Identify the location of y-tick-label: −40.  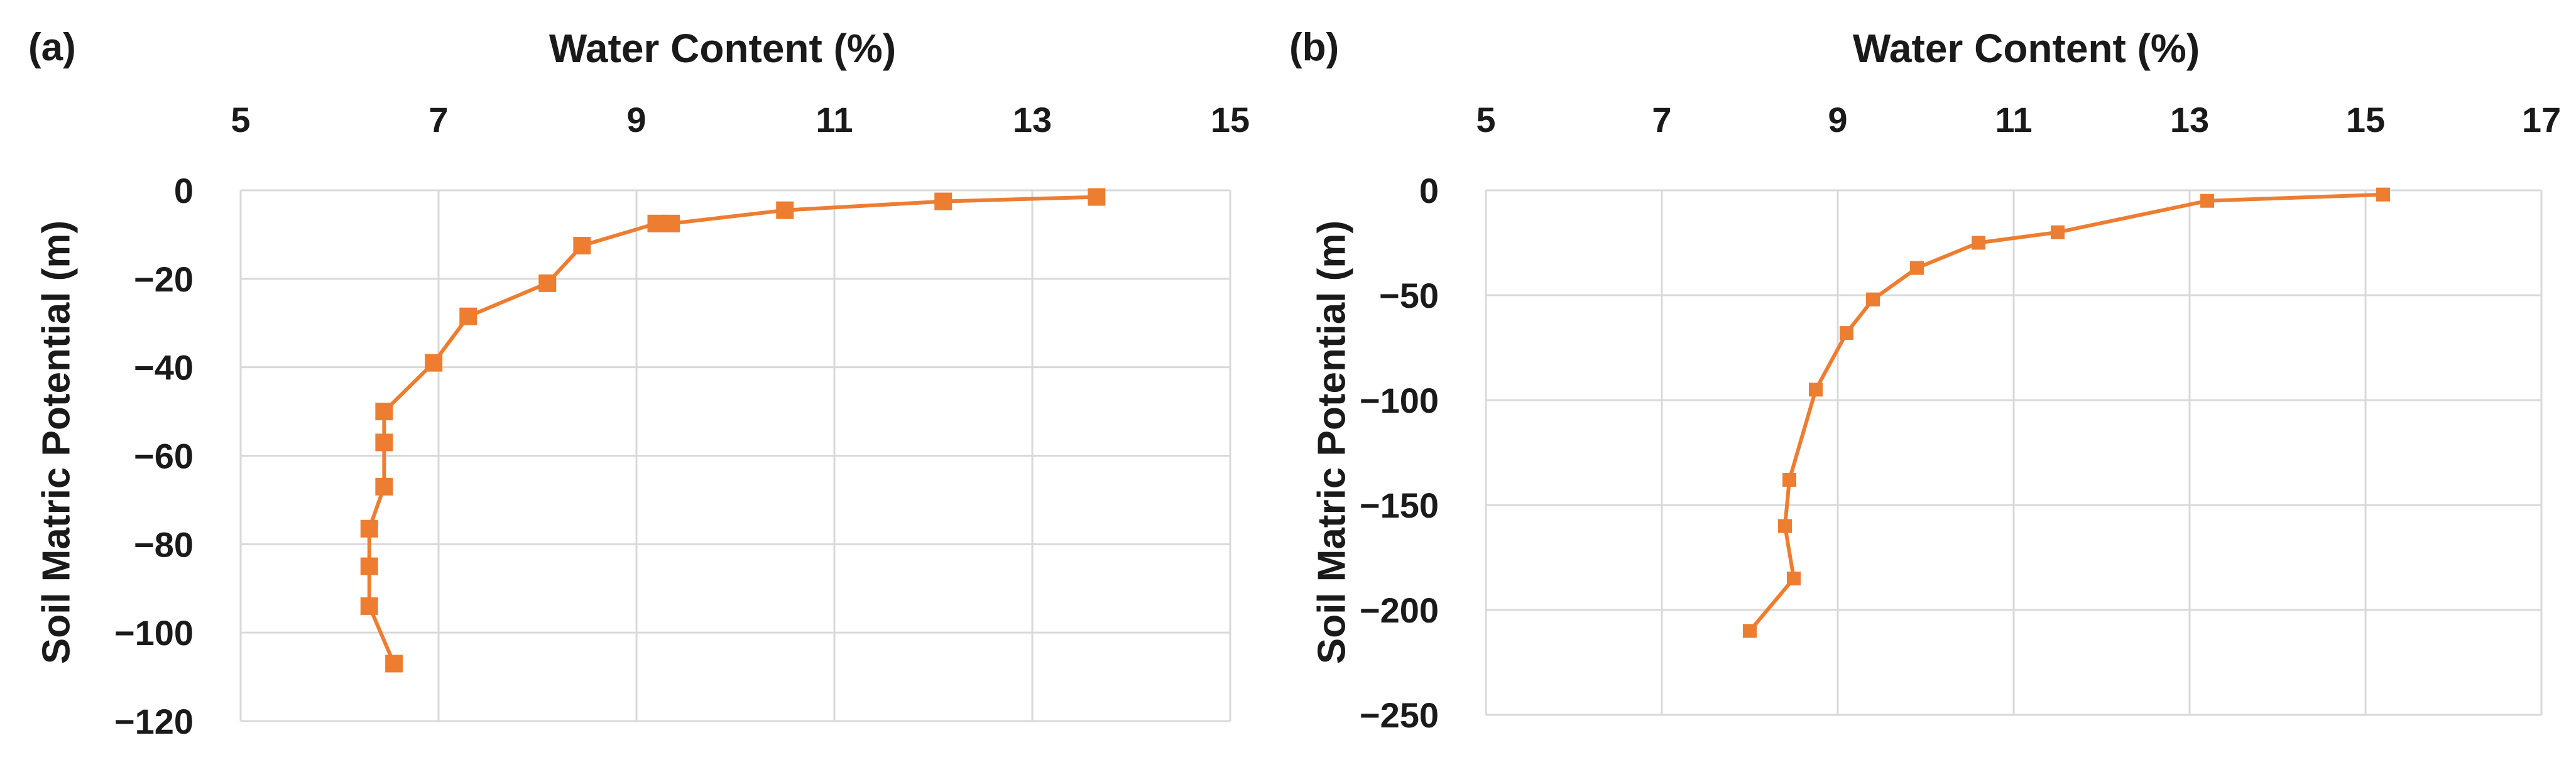
(164, 368).